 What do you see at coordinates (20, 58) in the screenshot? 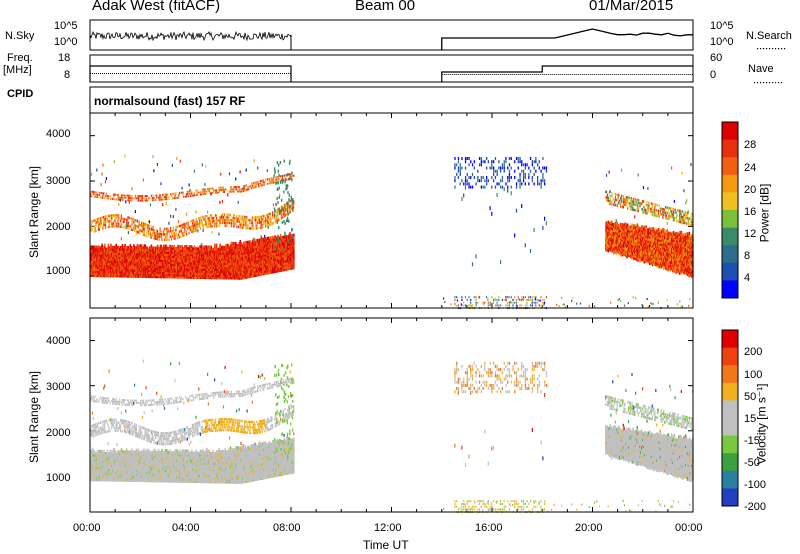
I see `freq-label: Freq.` at bounding box center [20, 58].